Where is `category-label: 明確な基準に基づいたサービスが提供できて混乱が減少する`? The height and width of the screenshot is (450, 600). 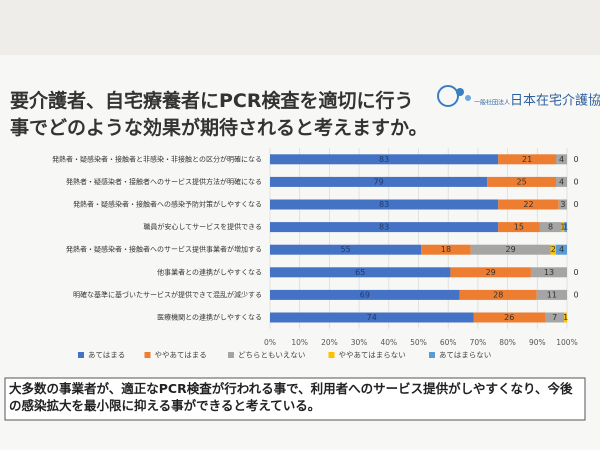 category-label: 明確な基準に基づいたサービスが提供できて混乱が減少する is located at coordinates (167, 294).